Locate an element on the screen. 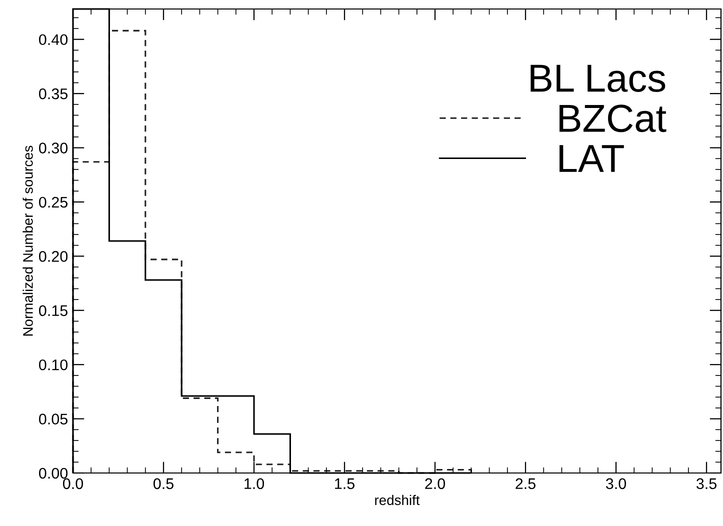  legend-label: BZCat is located at coordinates (613, 118).